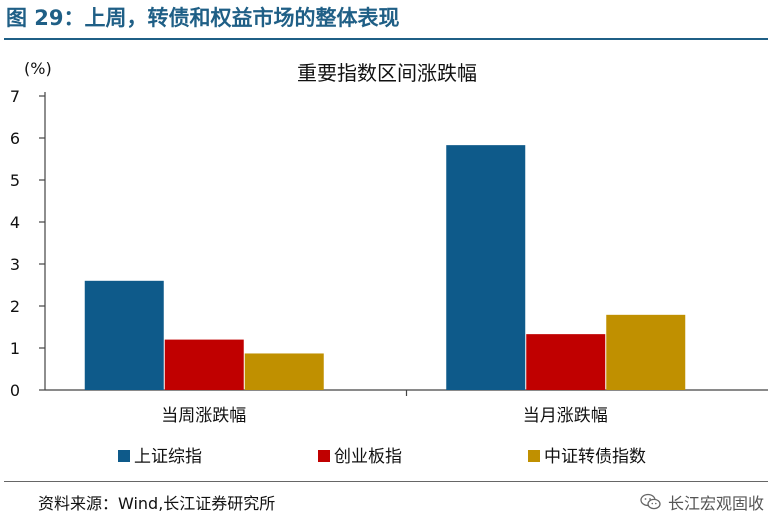  Describe the element at coordinates (715, 503) in the screenshot. I see `watermark-text: 长江宏观固收` at that location.